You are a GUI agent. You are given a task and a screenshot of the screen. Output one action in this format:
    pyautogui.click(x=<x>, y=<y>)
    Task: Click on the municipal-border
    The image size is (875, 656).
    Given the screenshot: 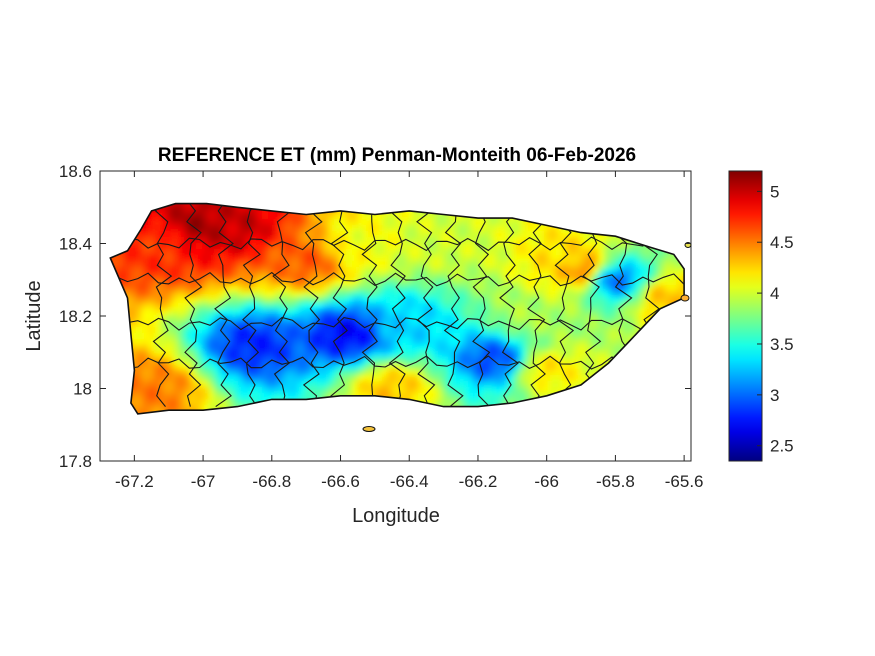 What is the action you would take?
    pyautogui.click(x=397, y=279)
    